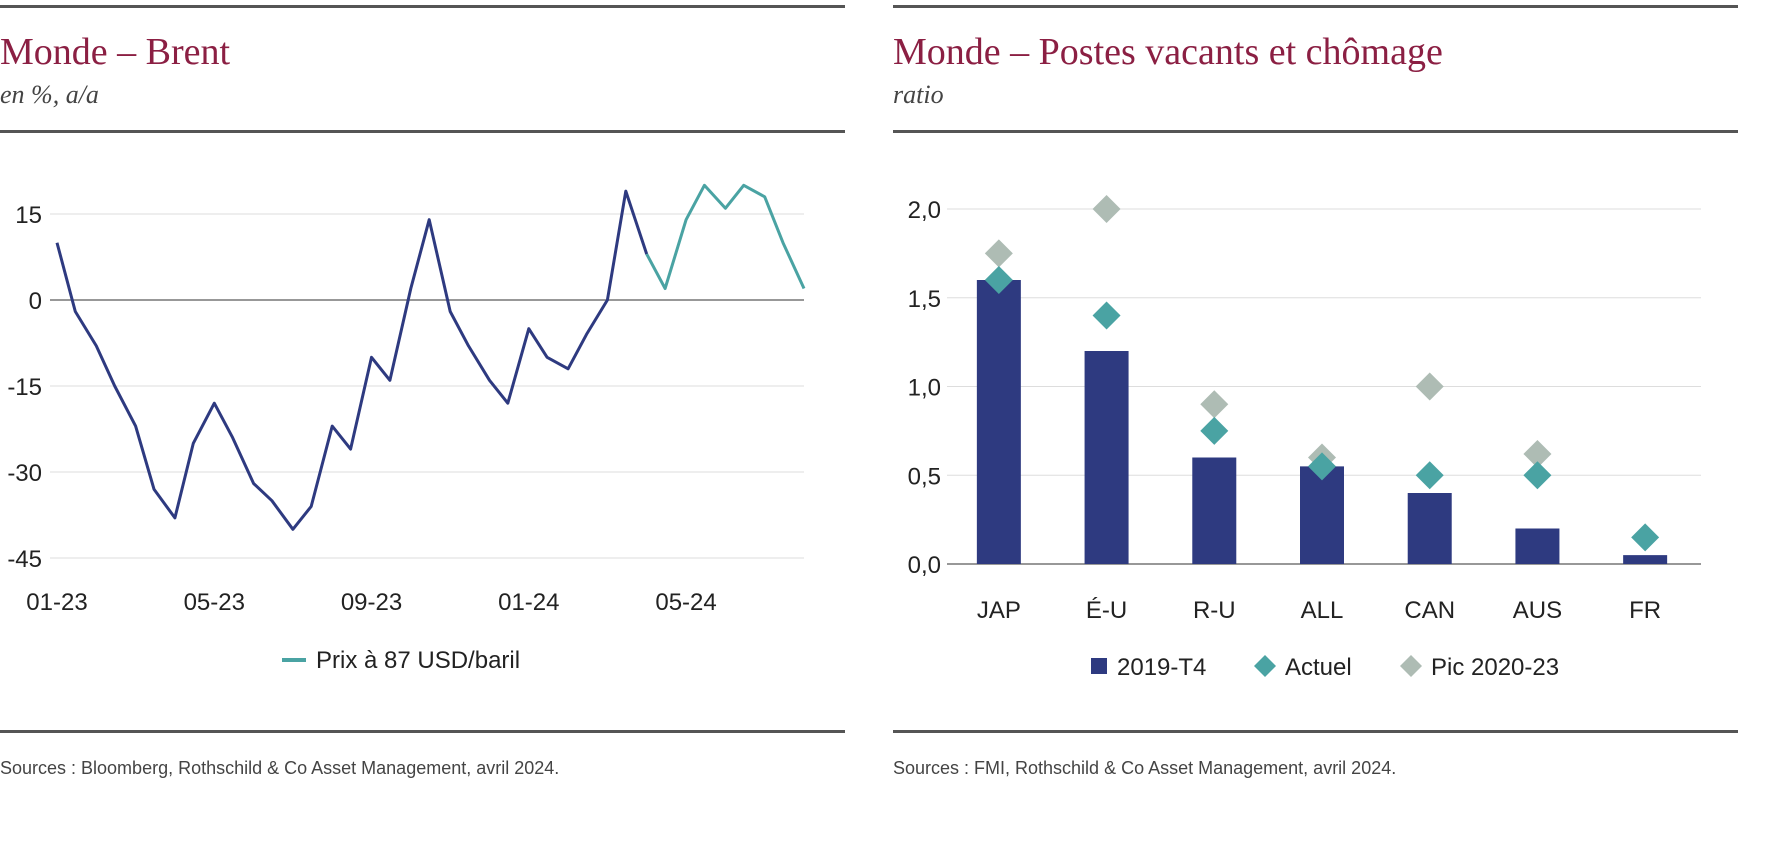 The width and height of the screenshot is (1791, 844). What do you see at coordinates (418, 660) in the screenshot?
I see `legend-label: Prix à 87 USD/baril` at bounding box center [418, 660].